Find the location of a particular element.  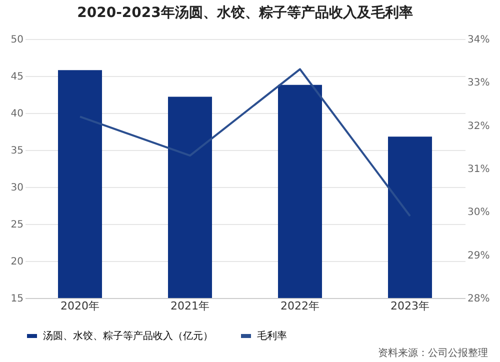

y2-tick-label: 34% is located at coordinates (479, 40).